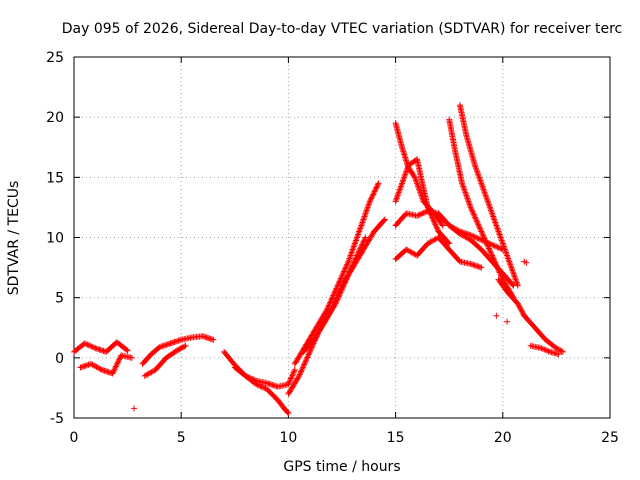 This screenshot has width=640, height=480. Describe the element at coordinates (481, 255) in the screenshot. I see `series-track-p` at that location.